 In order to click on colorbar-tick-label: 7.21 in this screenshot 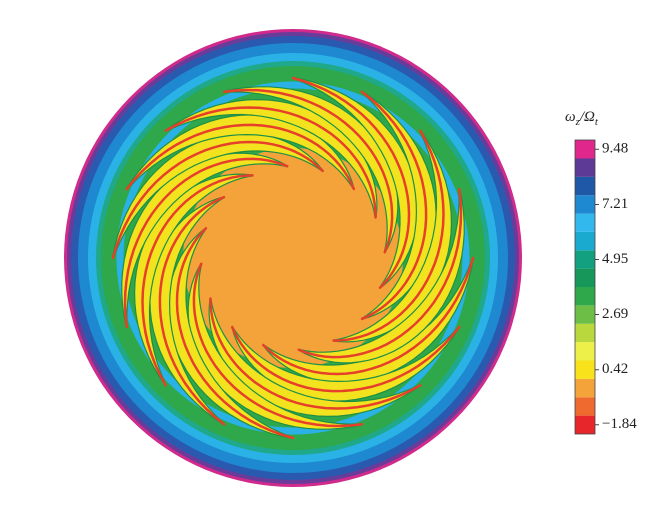, I will do `click(615, 204)`.